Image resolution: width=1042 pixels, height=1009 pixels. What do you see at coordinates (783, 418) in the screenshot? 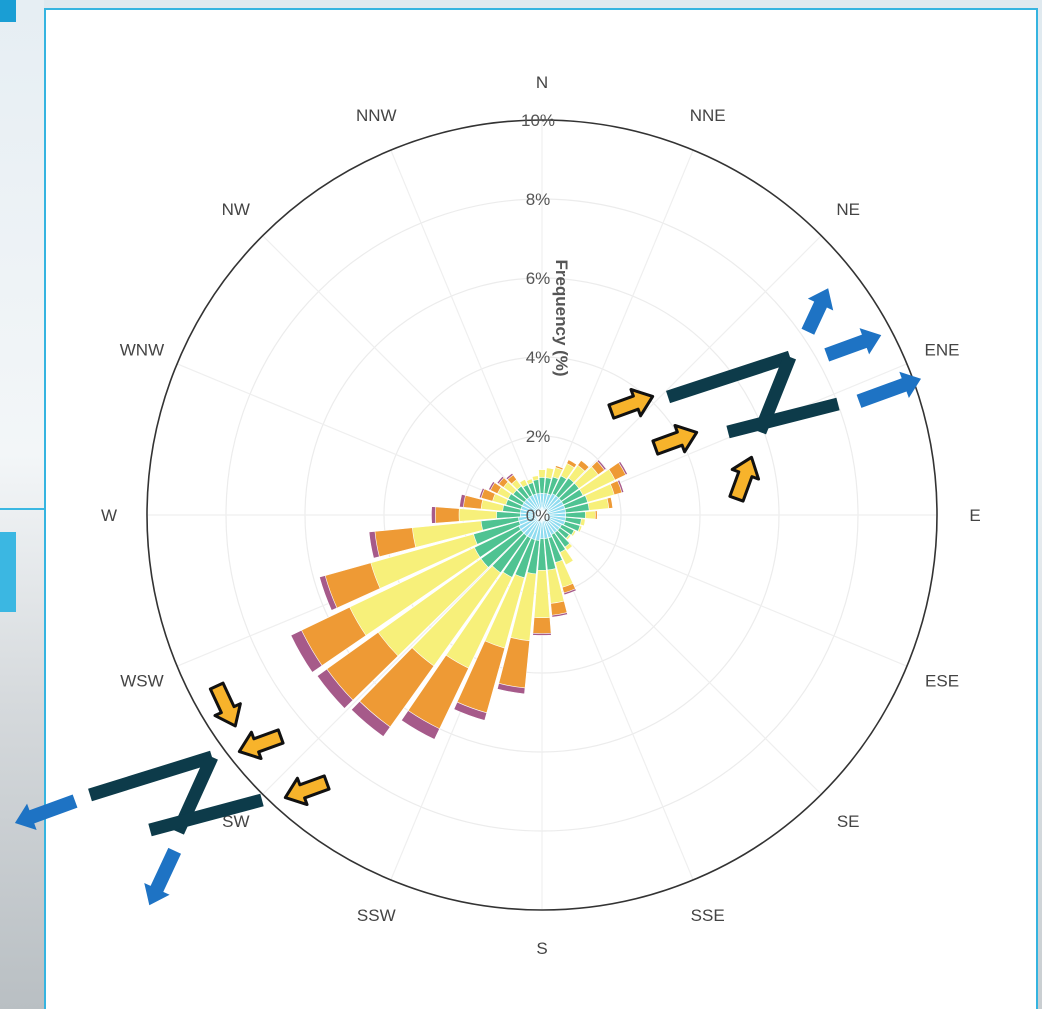
I see `runway-ne-line-lower` at bounding box center [783, 418].